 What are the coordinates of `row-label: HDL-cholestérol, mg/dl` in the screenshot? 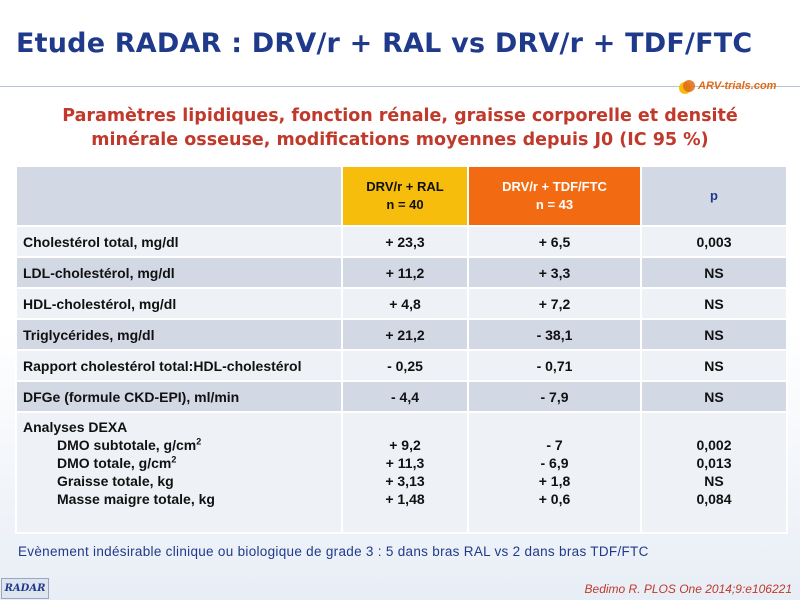 It's located at (179, 303).